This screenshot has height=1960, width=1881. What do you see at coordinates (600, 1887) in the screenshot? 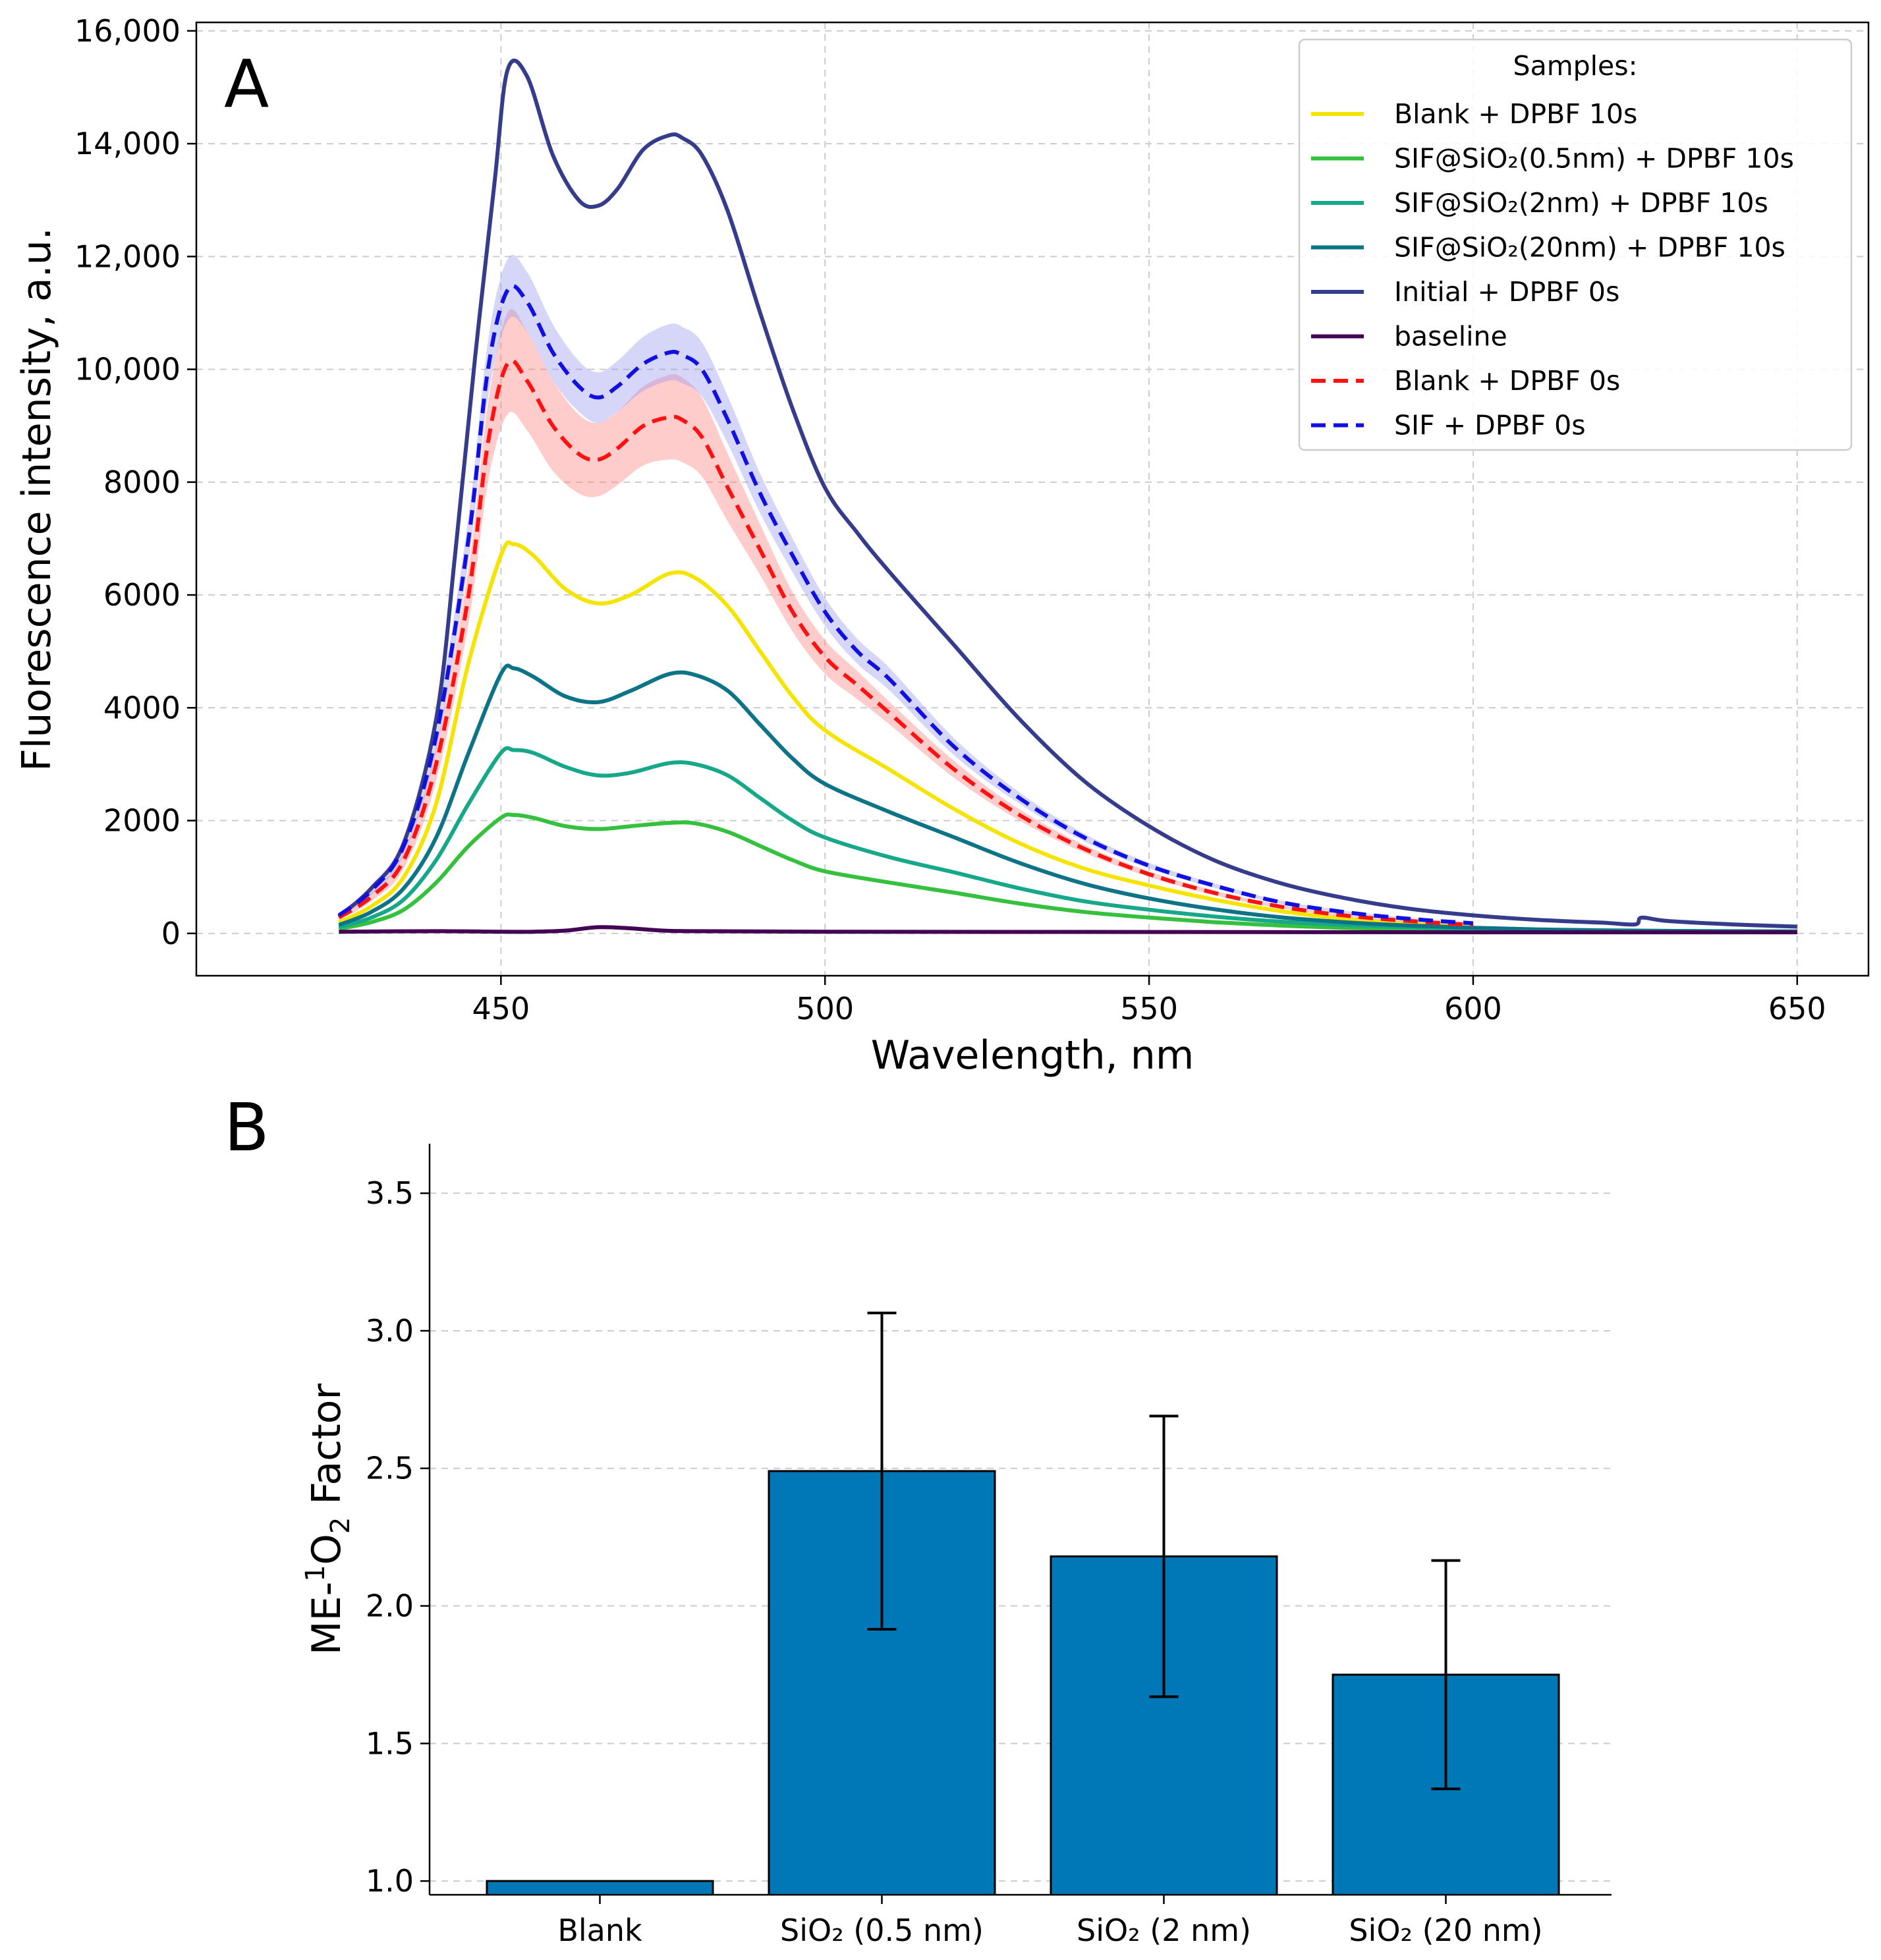
I see `bar-blank` at bounding box center [600, 1887].